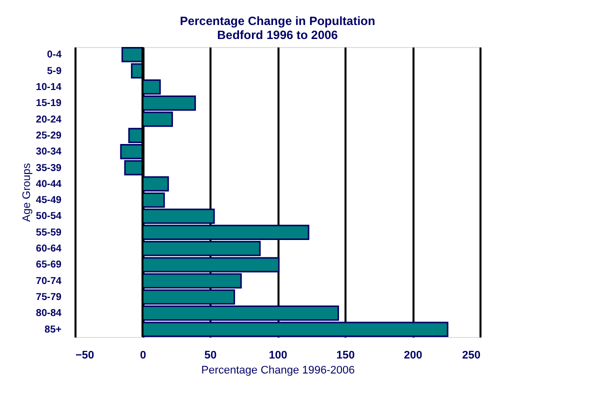 The image size is (598, 419). What do you see at coordinates (85, 356) in the screenshot?
I see `x-tick-label: −50` at bounding box center [85, 356].